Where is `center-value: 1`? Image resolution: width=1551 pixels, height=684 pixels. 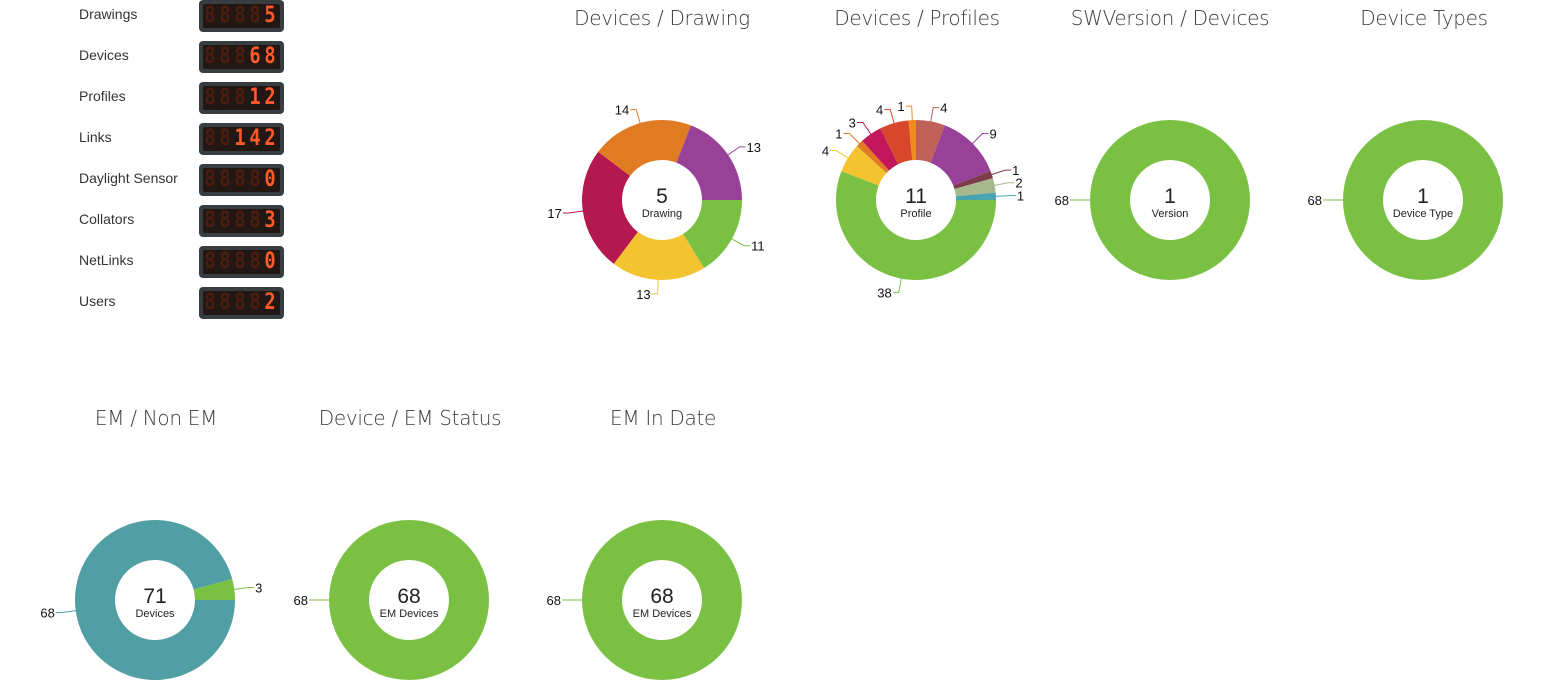
center-value: 1 is located at coordinates (1423, 196).